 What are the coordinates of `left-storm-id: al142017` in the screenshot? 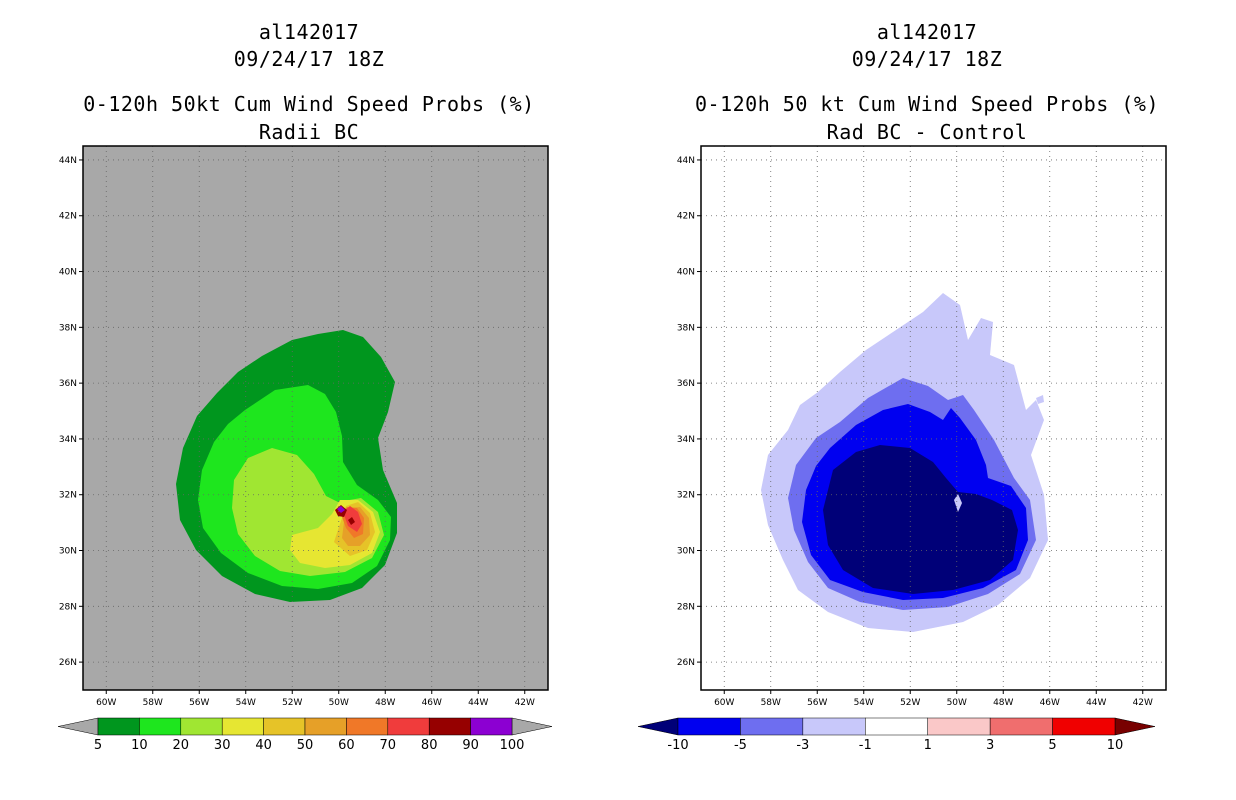 It's located at (309, 32).